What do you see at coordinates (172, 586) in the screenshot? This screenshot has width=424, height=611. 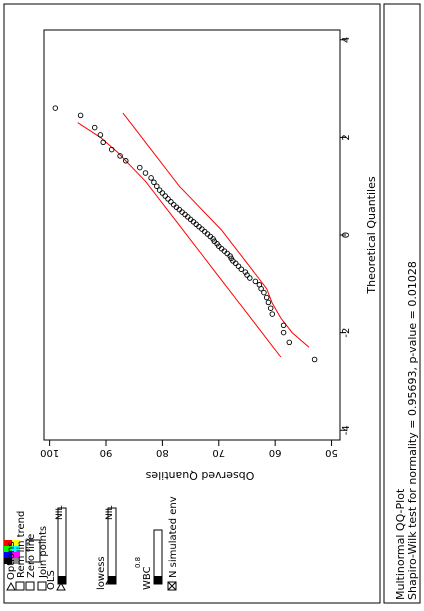 I see `n-sim-env-check-icon` at bounding box center [172, 586].